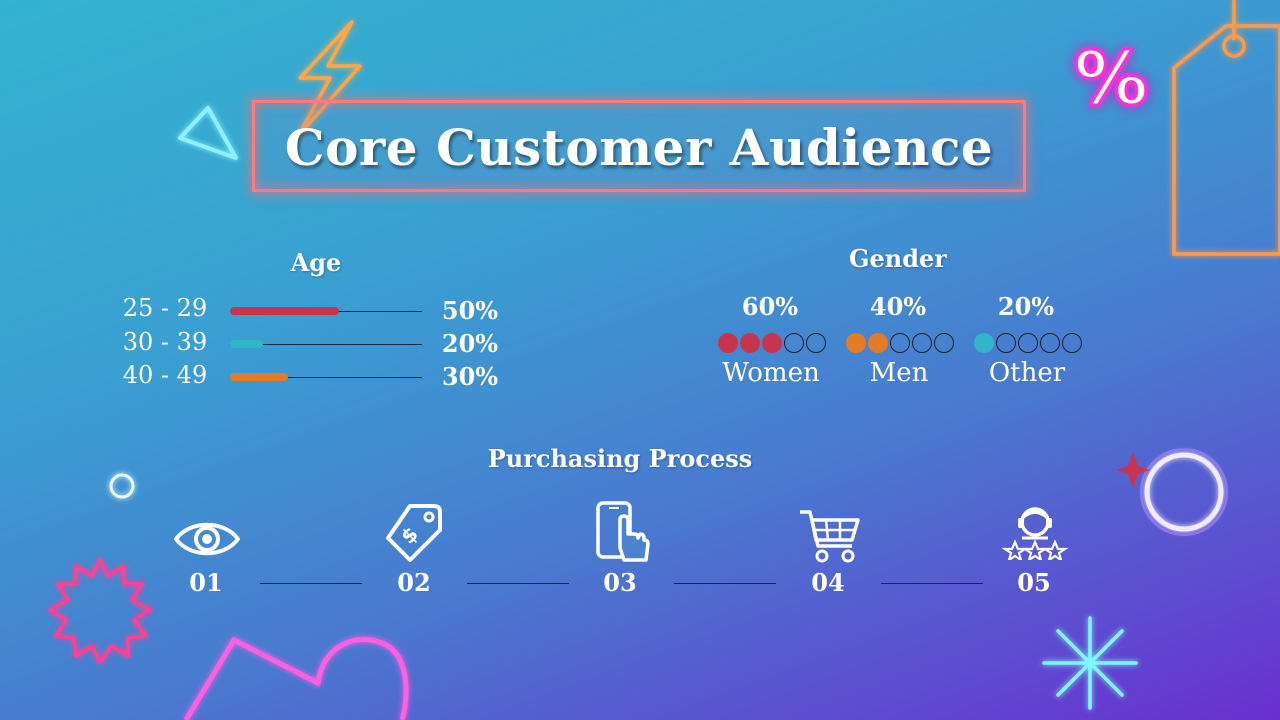 Image resolution: width=1280 pixels, height=720 pixels. Describe the element at coordinates (898, 306) in the screenshot. I see `gender-percent: 40%` at that location.